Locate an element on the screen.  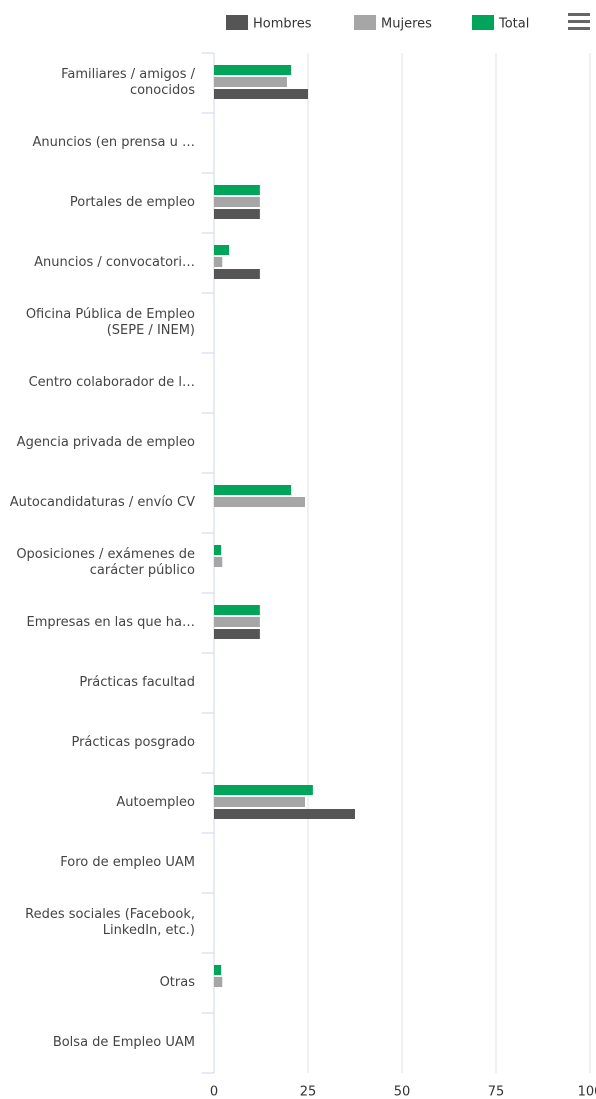
x-tick-label: 25 is located at coordinates (308, 1092).